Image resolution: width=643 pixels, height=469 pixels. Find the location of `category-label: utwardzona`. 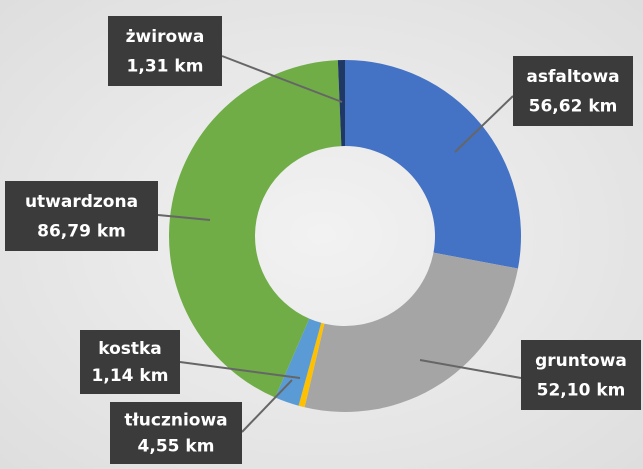

category-label: utwardzona is located at coordinates (81, 202).